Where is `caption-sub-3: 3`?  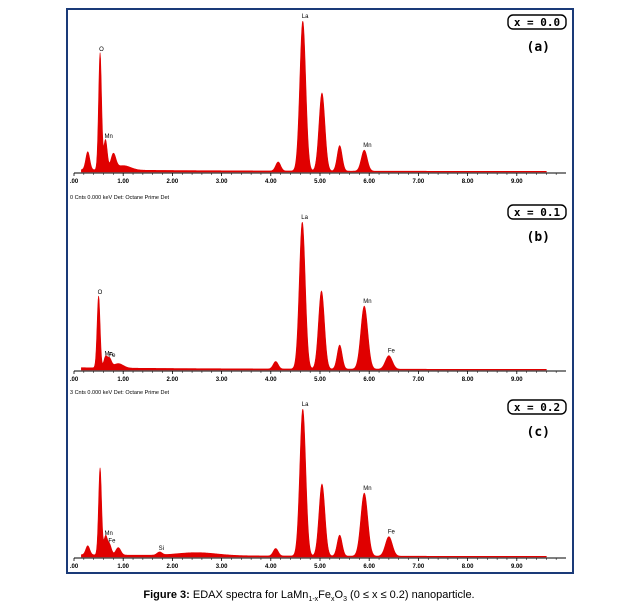
caption-sub-3: 3 is located at coordinates (345, 600).